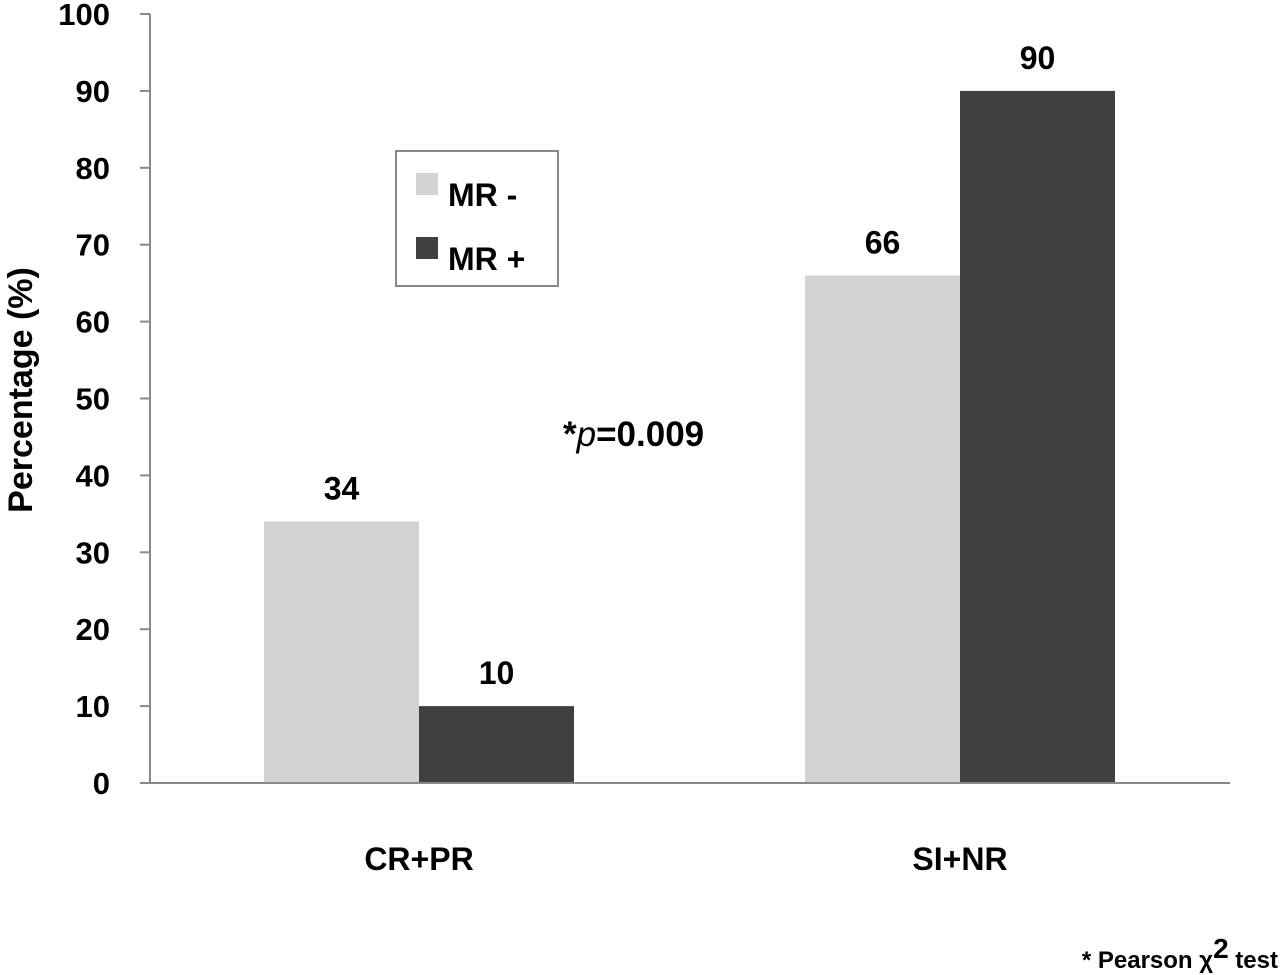 The width and height of the screenshot is (1280, 975). What do you see at coordinates (586, 434) in the screenshot?
I see `annotation-italic: p` at bounding box center [586, 434].